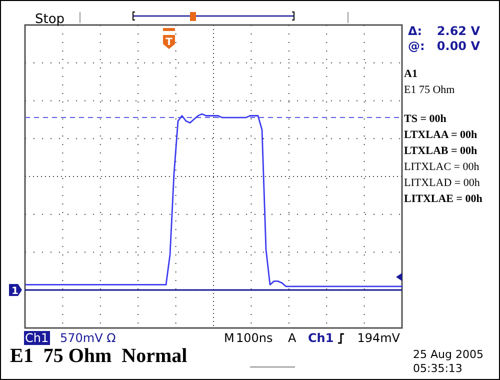 Image resolution: width=500 pixels, height=380 pixels. I want to click on text: 05:35:13, so click(437, 368).